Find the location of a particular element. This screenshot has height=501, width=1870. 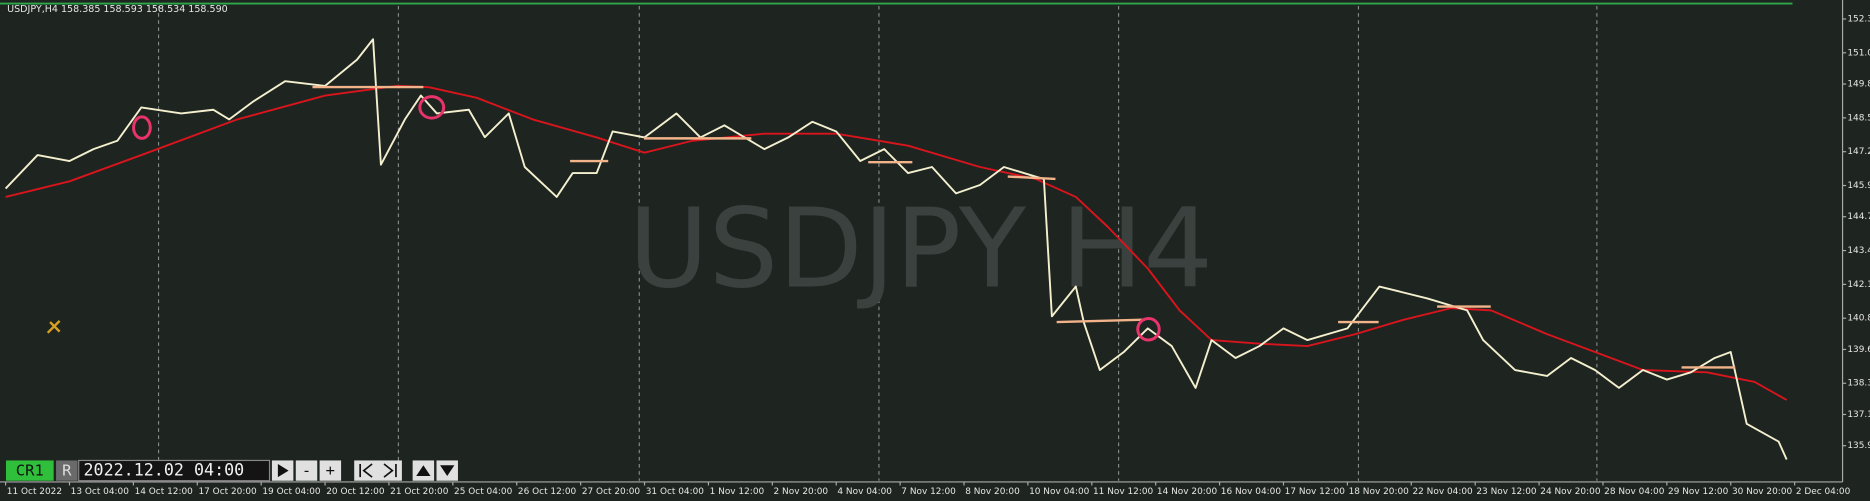

jump-icons is located at coordinates (378, 470).